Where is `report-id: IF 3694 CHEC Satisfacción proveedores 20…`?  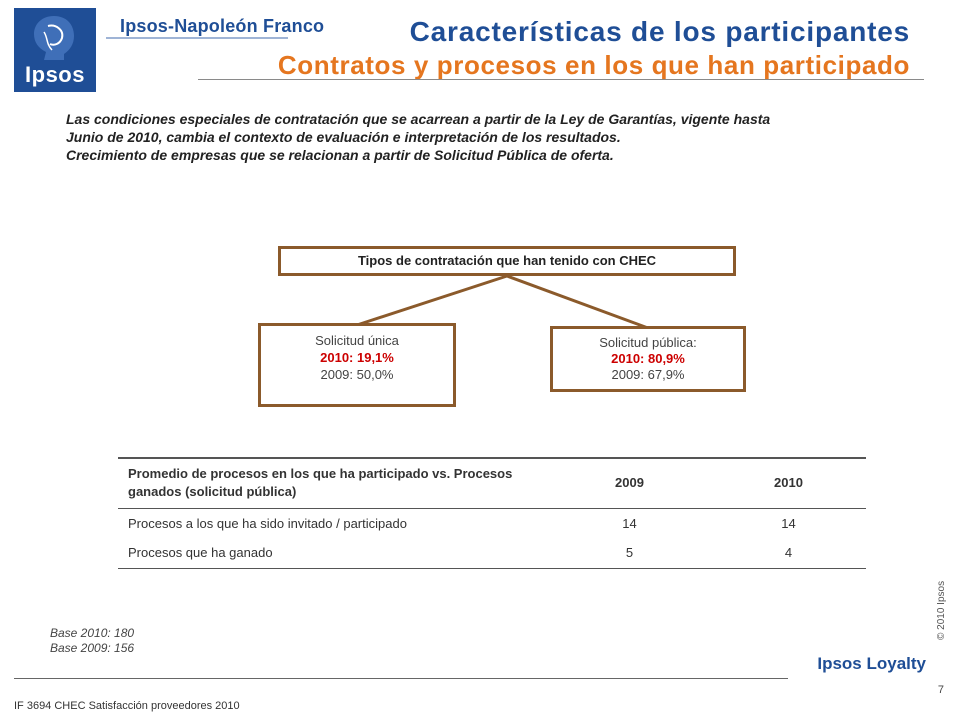
report-id: IF 3694 CHEC Satisfacción proveedores 20… is located at coordinates (127, 706).